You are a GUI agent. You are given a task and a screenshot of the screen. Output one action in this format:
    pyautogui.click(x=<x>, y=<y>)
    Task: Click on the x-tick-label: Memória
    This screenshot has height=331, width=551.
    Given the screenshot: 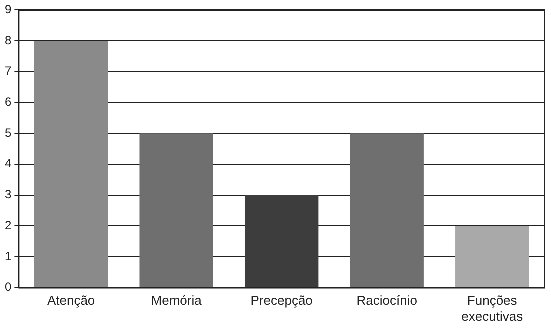 What is the action you would take?
    pyautogui.click(x=177, y=300)
    